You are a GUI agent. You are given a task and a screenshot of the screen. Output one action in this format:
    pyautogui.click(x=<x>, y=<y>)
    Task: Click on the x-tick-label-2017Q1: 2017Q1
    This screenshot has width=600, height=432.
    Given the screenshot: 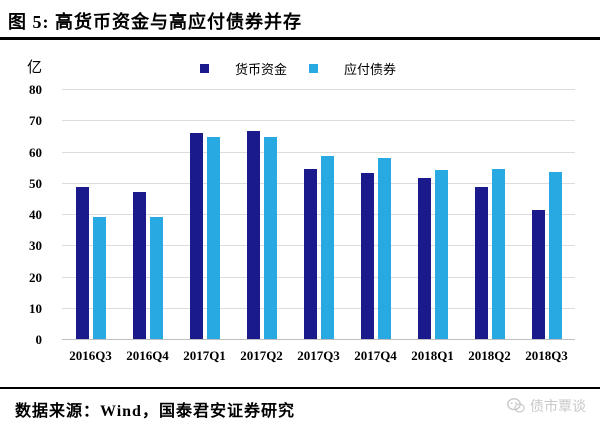 What is the action you would take?
    pyautogui.click(x=204, y=355)
    